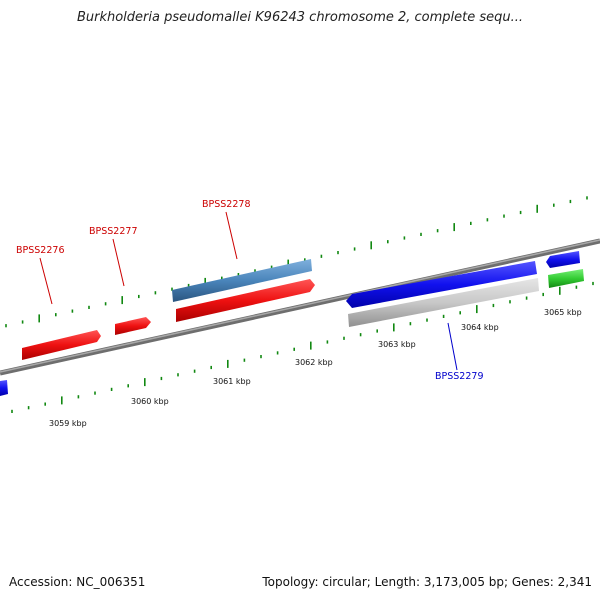 This screenshot has height=600, width=600. Describe the element at coordinates (133, 326) in the screenshot. I see `gene-bpss2277` at that location.